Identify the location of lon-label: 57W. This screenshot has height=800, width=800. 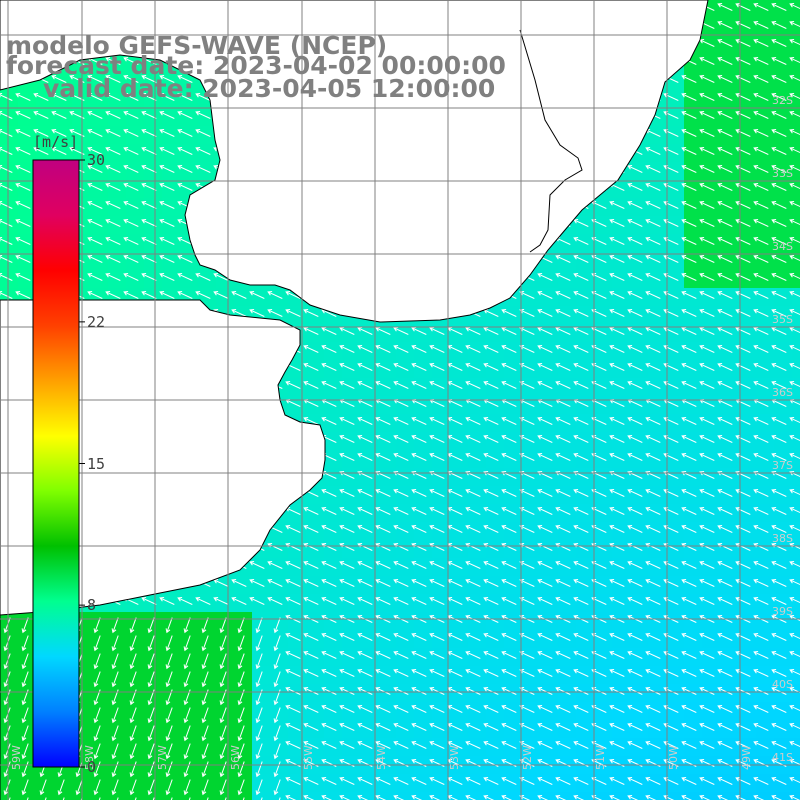
(162, 757).